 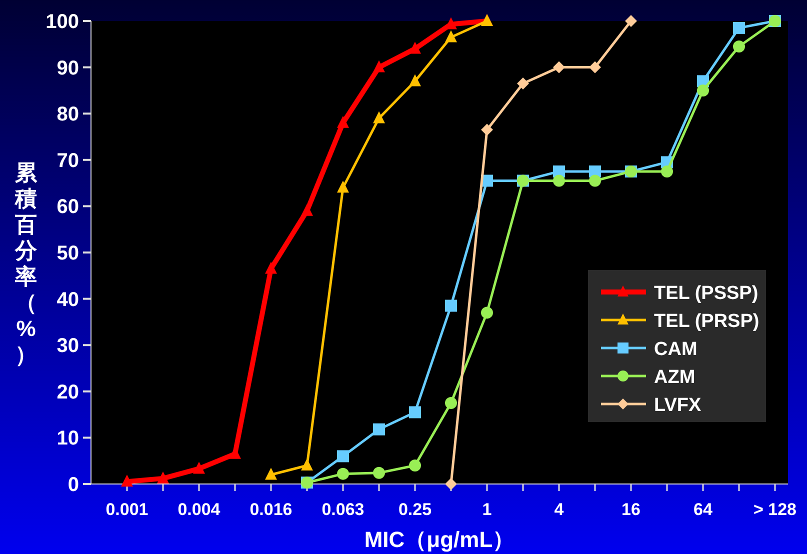 I want to click on x-tick-label: > 128, so click(x=775, y=509).